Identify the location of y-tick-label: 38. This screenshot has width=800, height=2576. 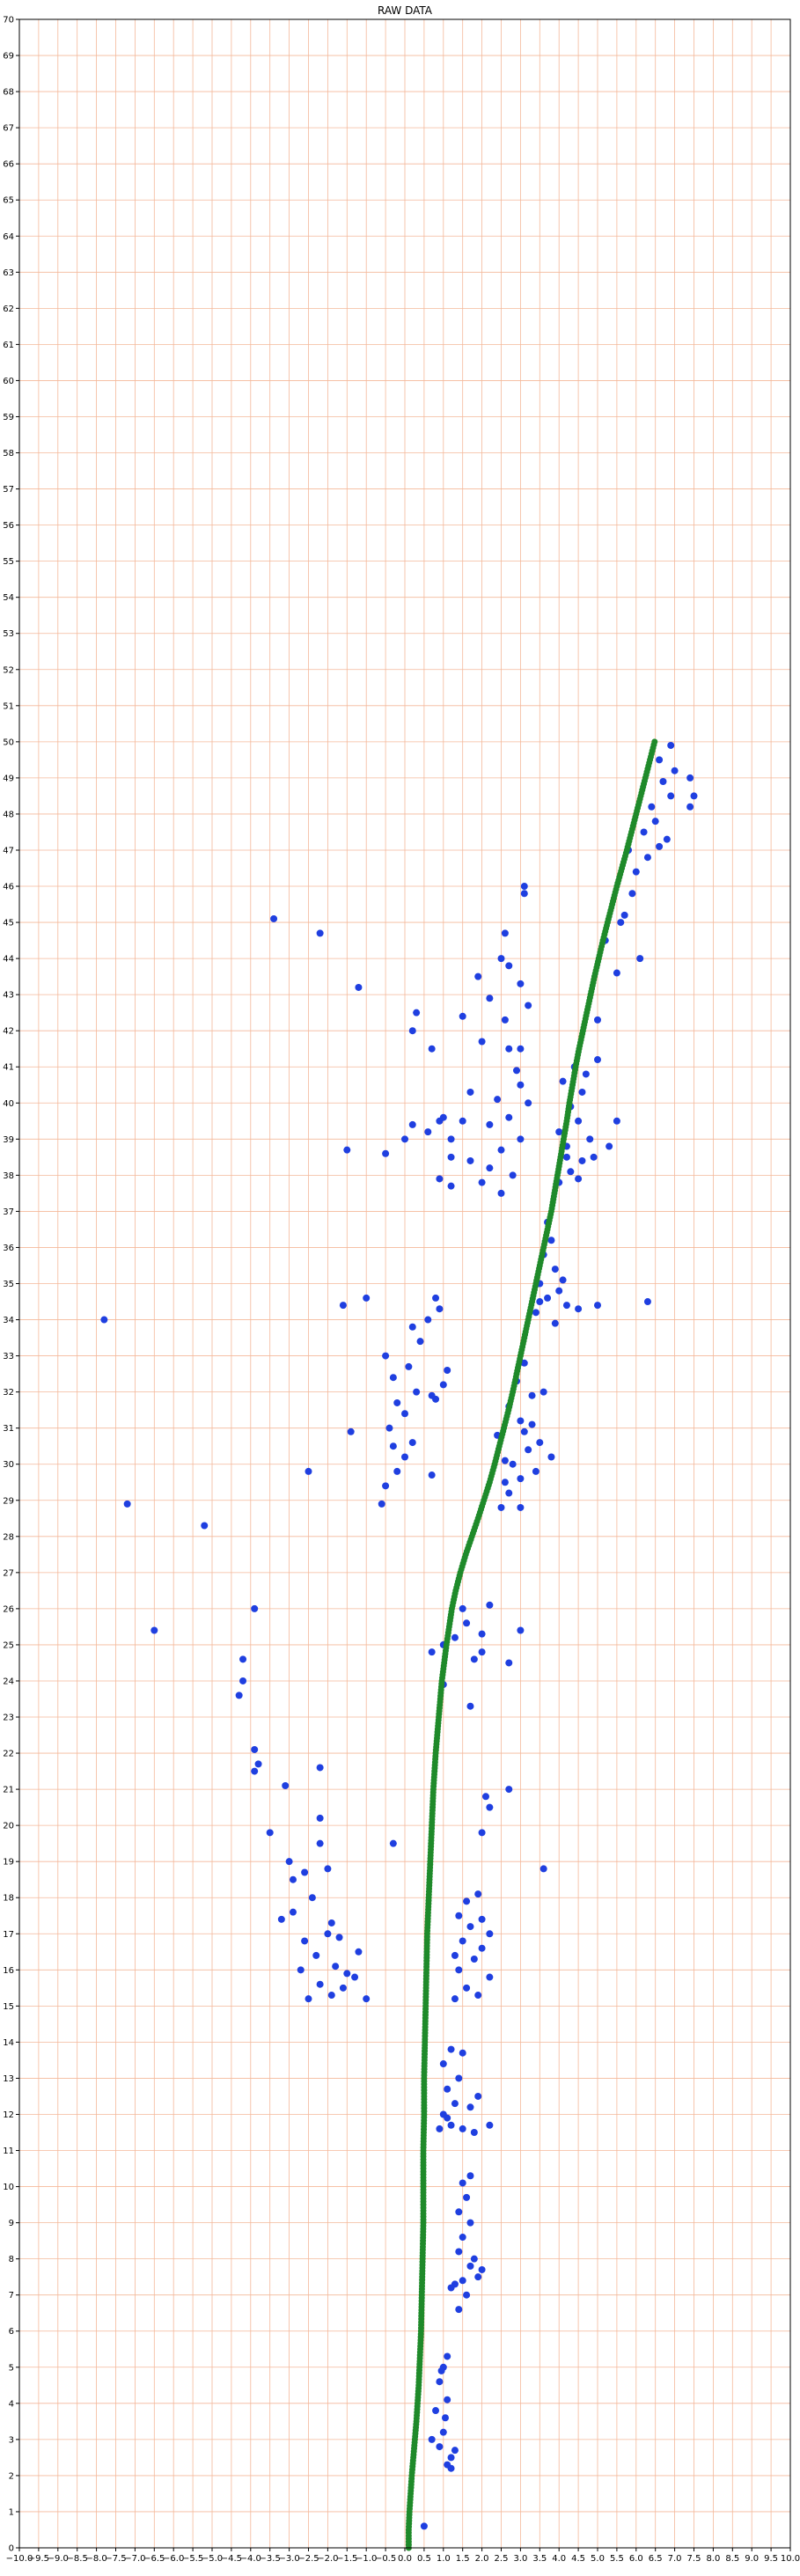
(8, 1176).